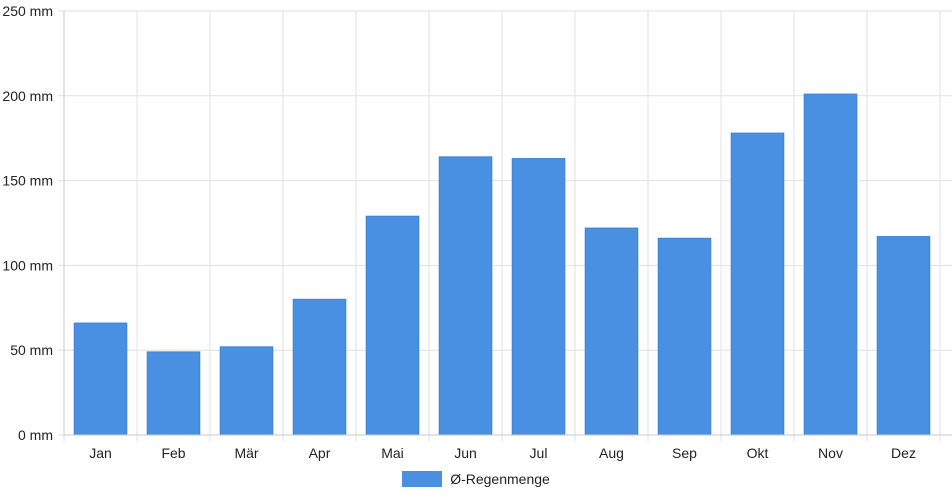 Image resolution: width=952 pixels, height=500 pixels. What do you see at coordinates (538, 297) in the screenshot?
I see `bar-Jul` at bounding box center [538, 297].